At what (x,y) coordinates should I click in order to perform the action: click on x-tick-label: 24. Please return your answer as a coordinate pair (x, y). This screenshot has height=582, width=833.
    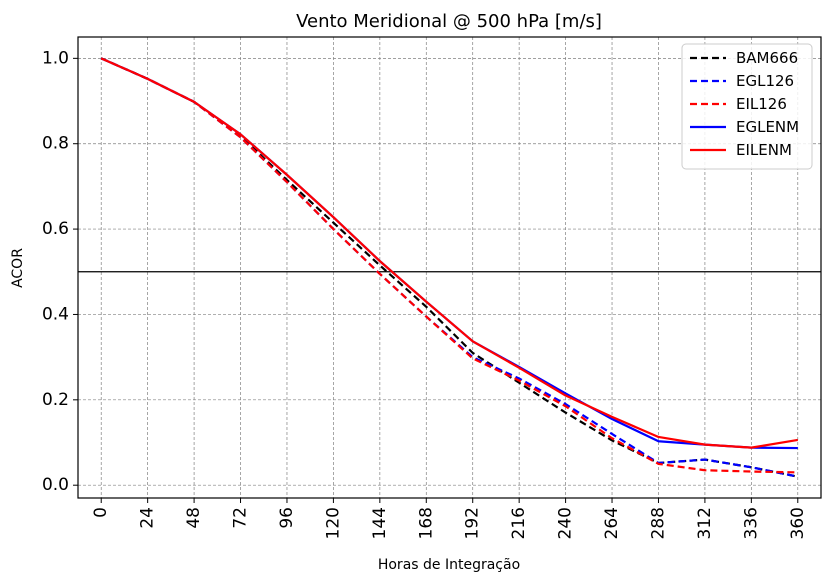
    Looking at the image, I should click on (148, 518).